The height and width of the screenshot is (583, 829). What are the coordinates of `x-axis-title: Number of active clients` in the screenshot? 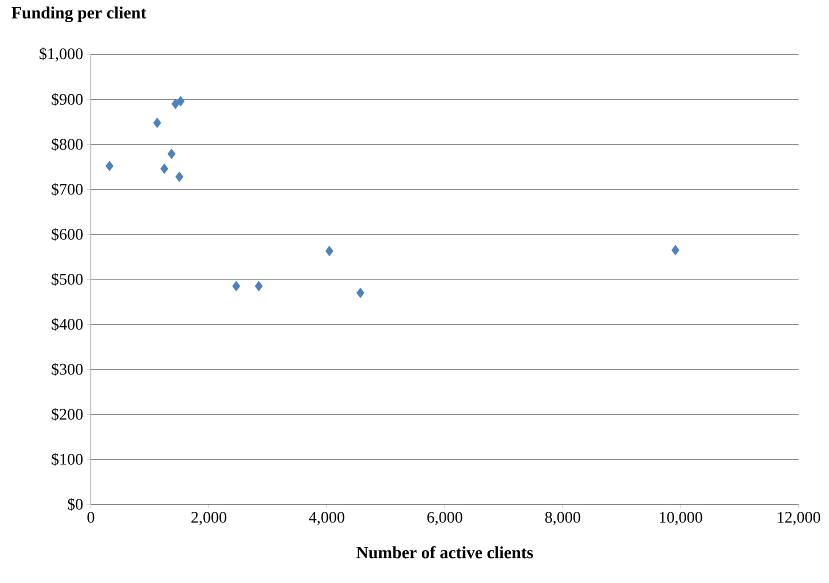 It's located at (444, 552).